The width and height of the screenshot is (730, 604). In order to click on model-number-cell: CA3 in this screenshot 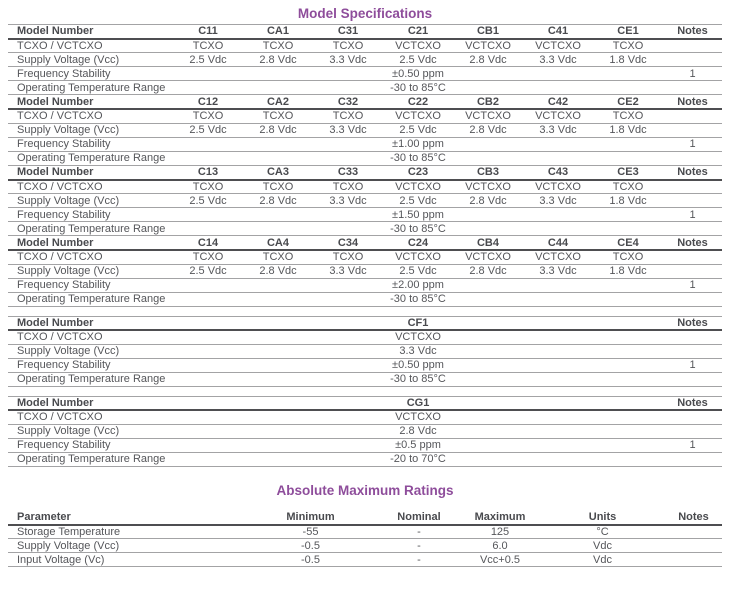, I will do `click(278, 173)`.